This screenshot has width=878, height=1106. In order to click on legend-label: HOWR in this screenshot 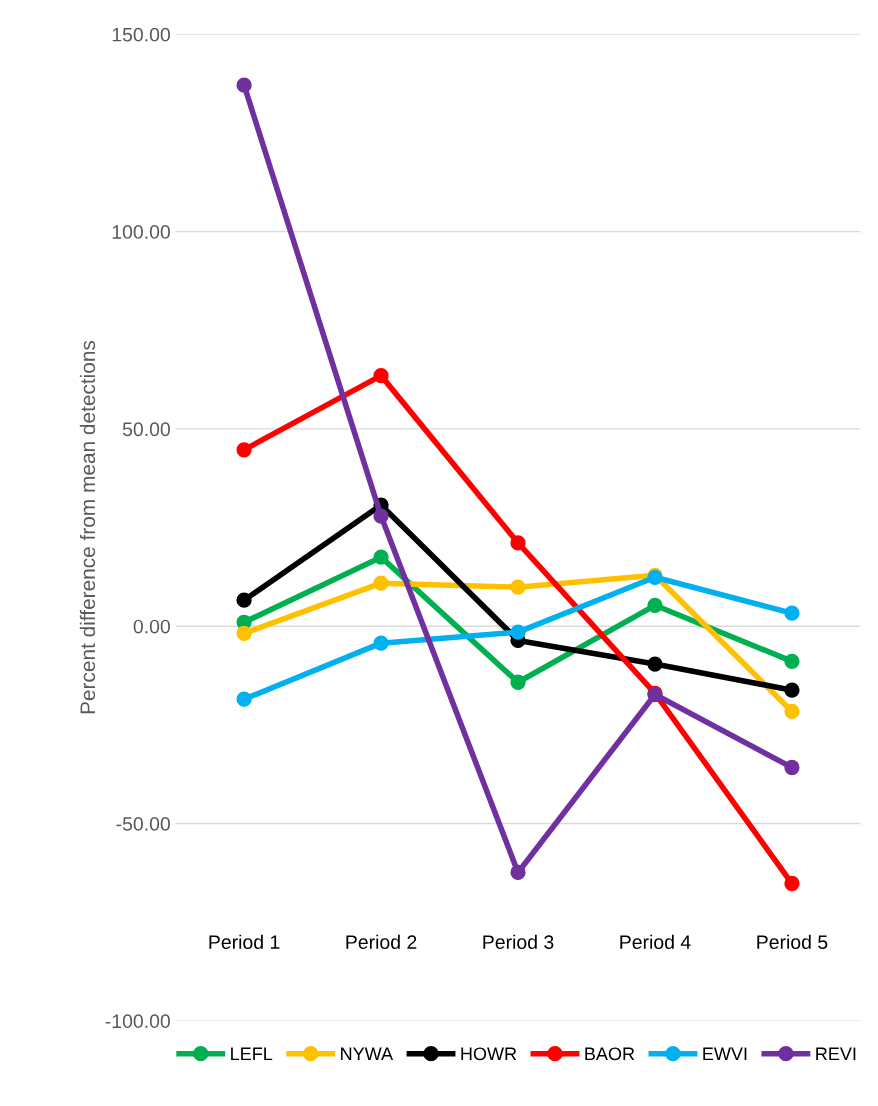, I will do `click(489, 1054)`.